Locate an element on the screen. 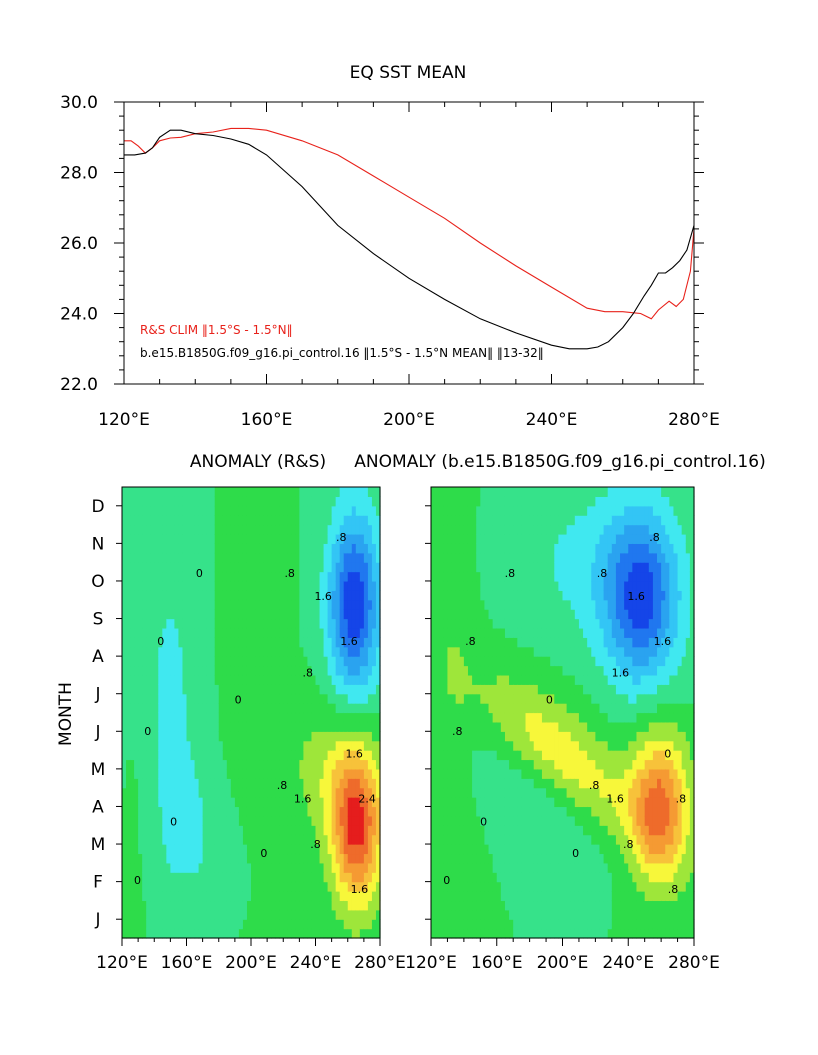 This screenshot has width=818, height=1055. hm1-contour-label: 1.6 is located at coordinates (354, 754).